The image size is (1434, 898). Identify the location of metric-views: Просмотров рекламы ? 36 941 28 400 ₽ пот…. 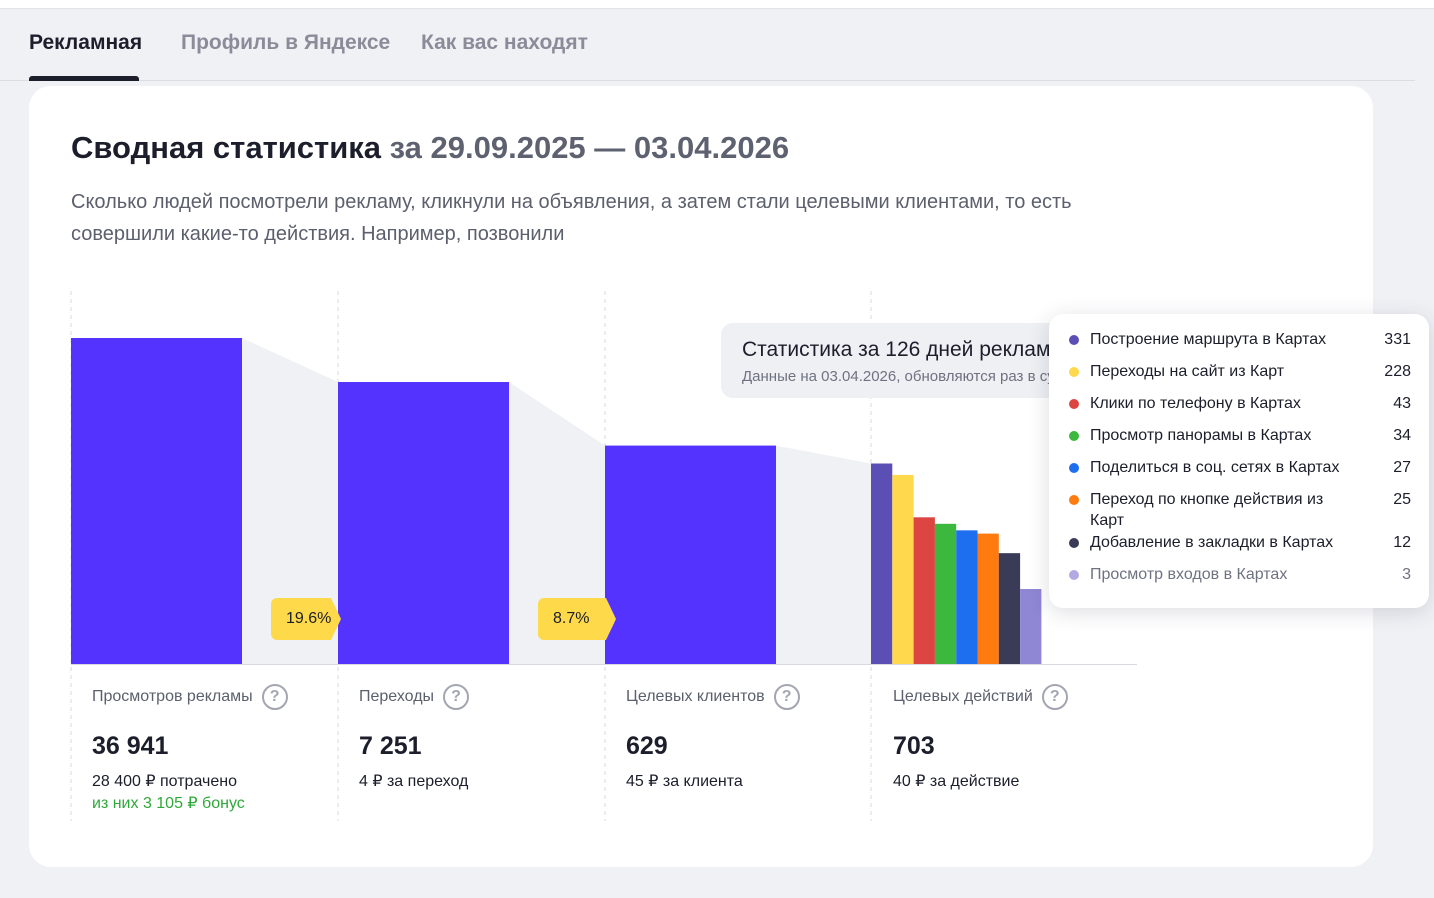
(190, 748).